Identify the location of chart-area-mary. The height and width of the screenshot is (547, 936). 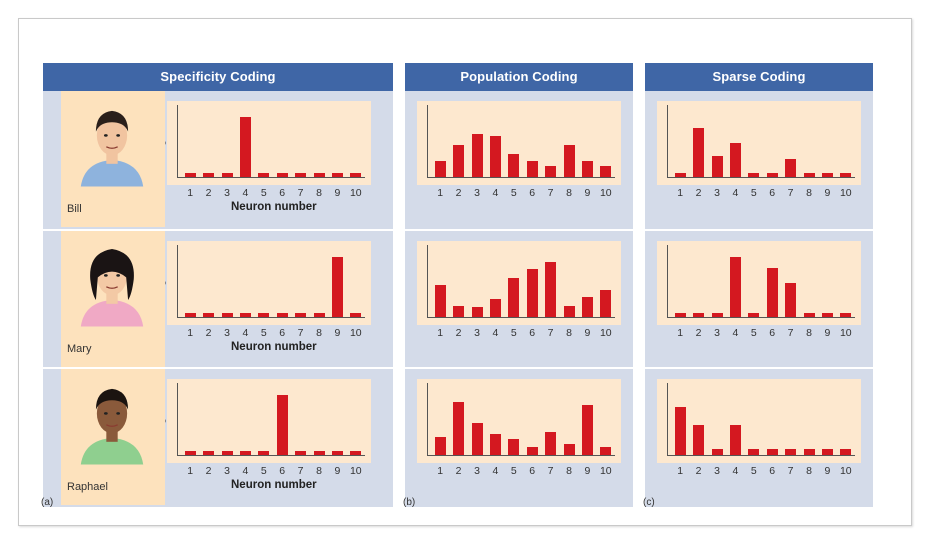
(519, 283).